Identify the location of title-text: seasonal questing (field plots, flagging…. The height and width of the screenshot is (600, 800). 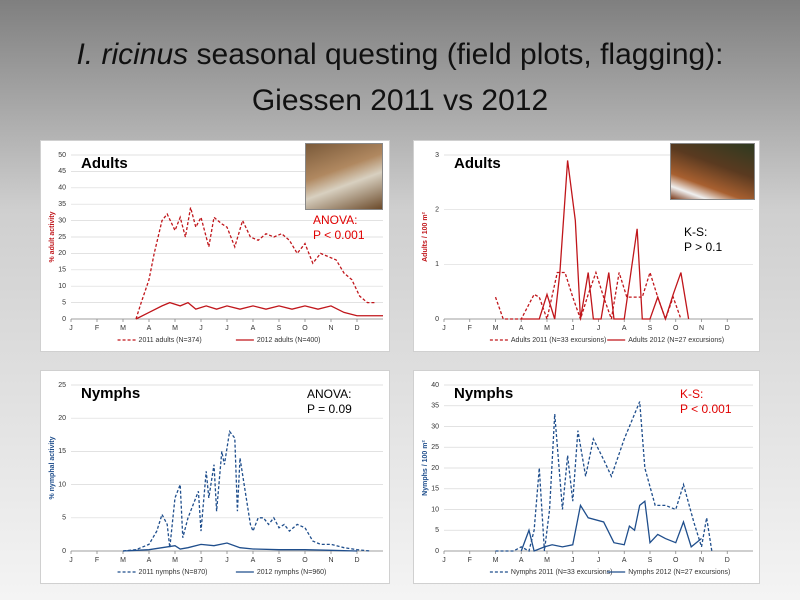
(460, 54).